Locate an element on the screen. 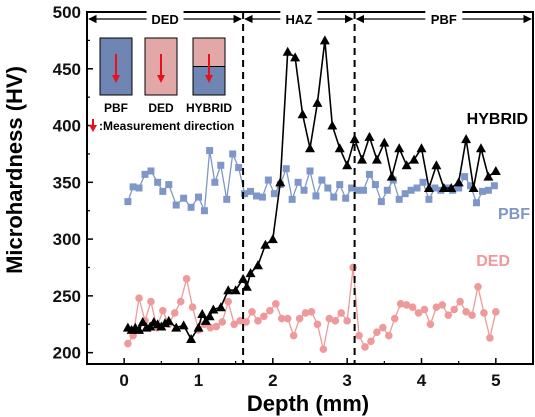  y-tick-label: 350 is located at coordinates (67, 182).